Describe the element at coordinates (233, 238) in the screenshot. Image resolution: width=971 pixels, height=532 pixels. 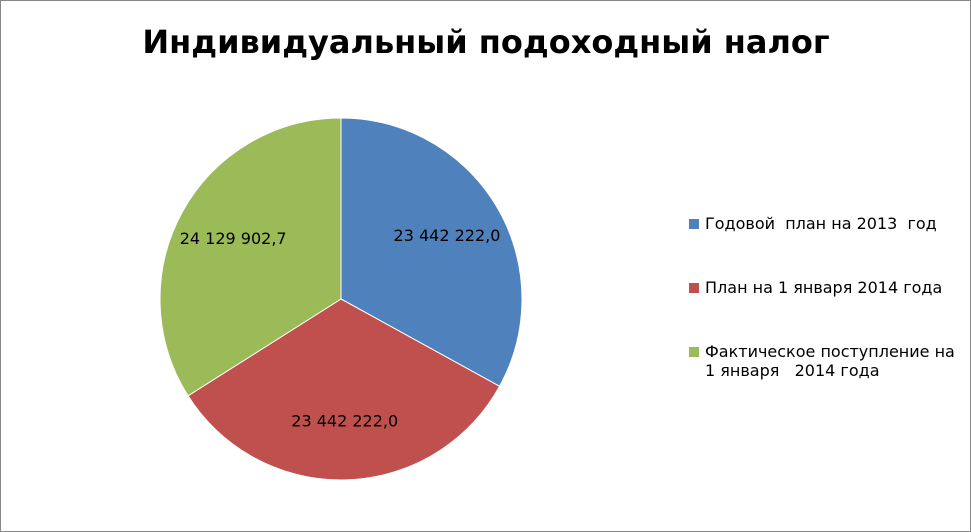
I see `data-label: 24 129 902,7` at that location.